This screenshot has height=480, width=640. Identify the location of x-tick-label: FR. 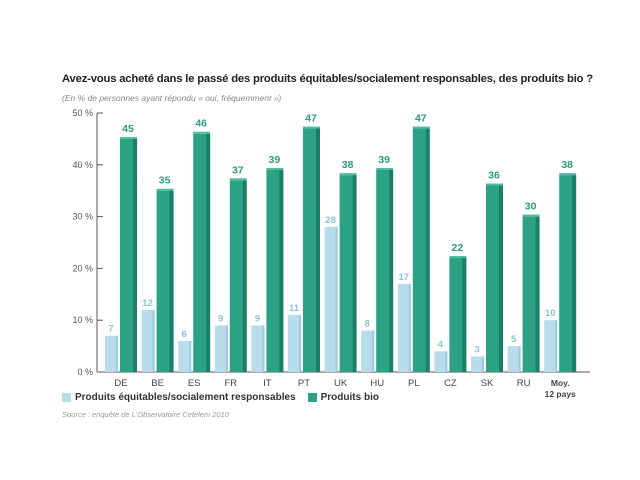
(230, 383).